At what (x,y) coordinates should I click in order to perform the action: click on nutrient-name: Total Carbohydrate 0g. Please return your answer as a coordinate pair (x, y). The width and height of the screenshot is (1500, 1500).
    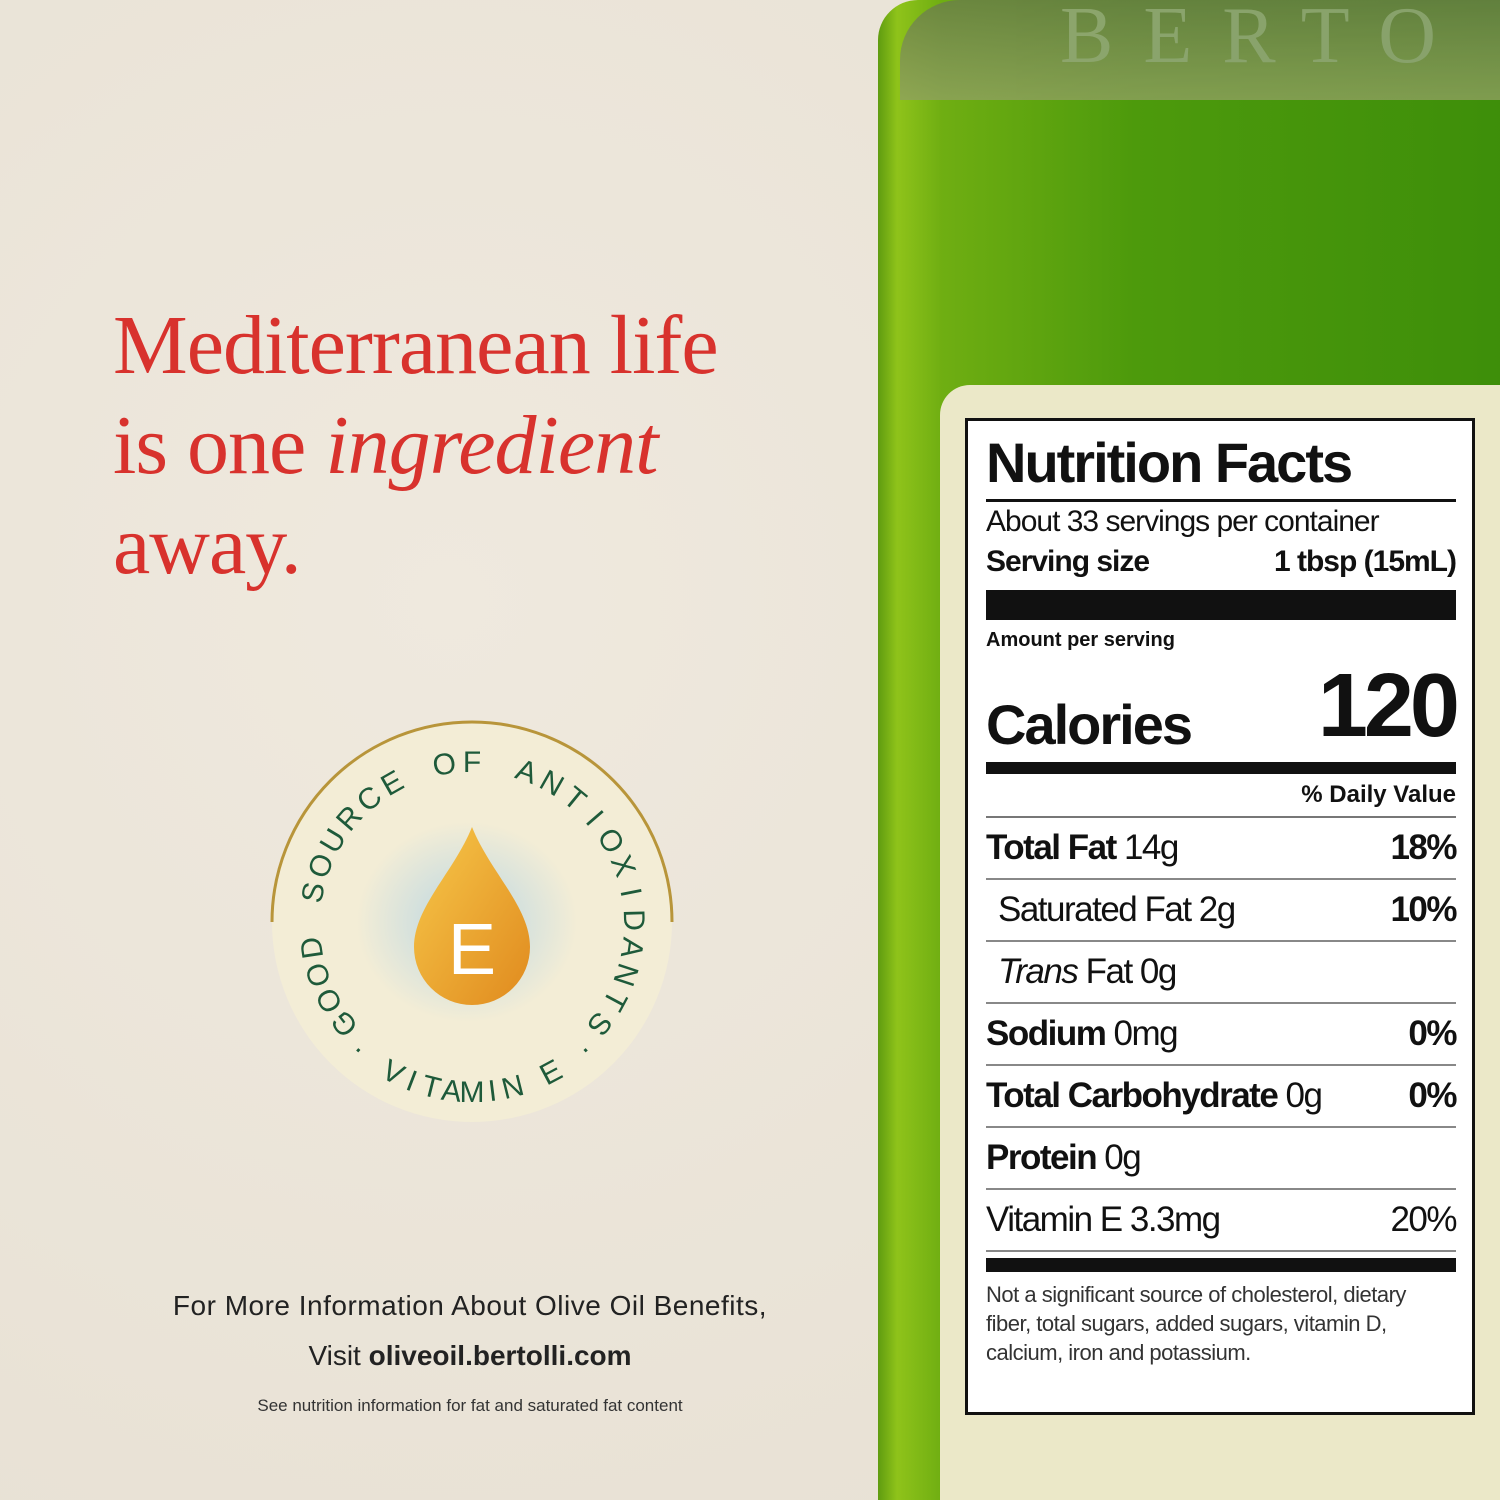
    Looking at the image, I should click on (1154, 1096).